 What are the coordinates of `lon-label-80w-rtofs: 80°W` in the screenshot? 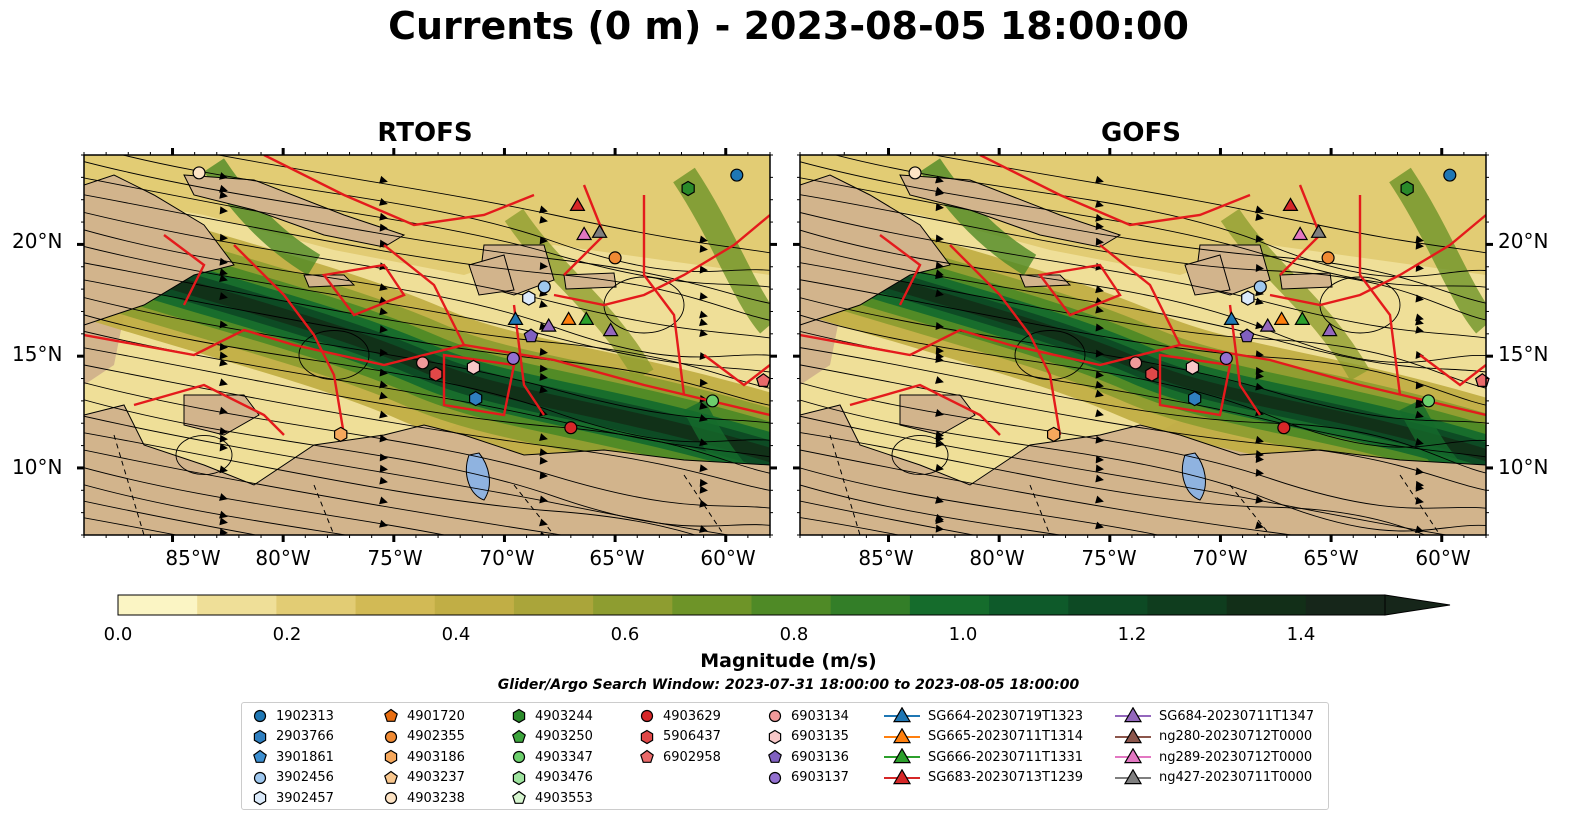 It's located at (283, 558).